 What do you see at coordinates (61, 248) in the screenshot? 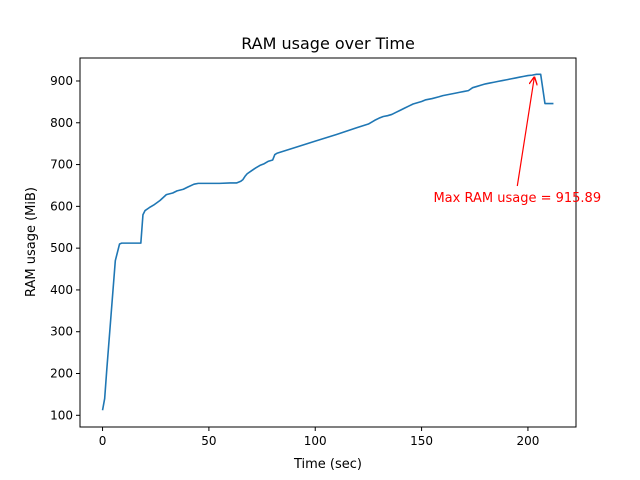
I see `y-tick-label: 500` at bounding box center [61, 248].